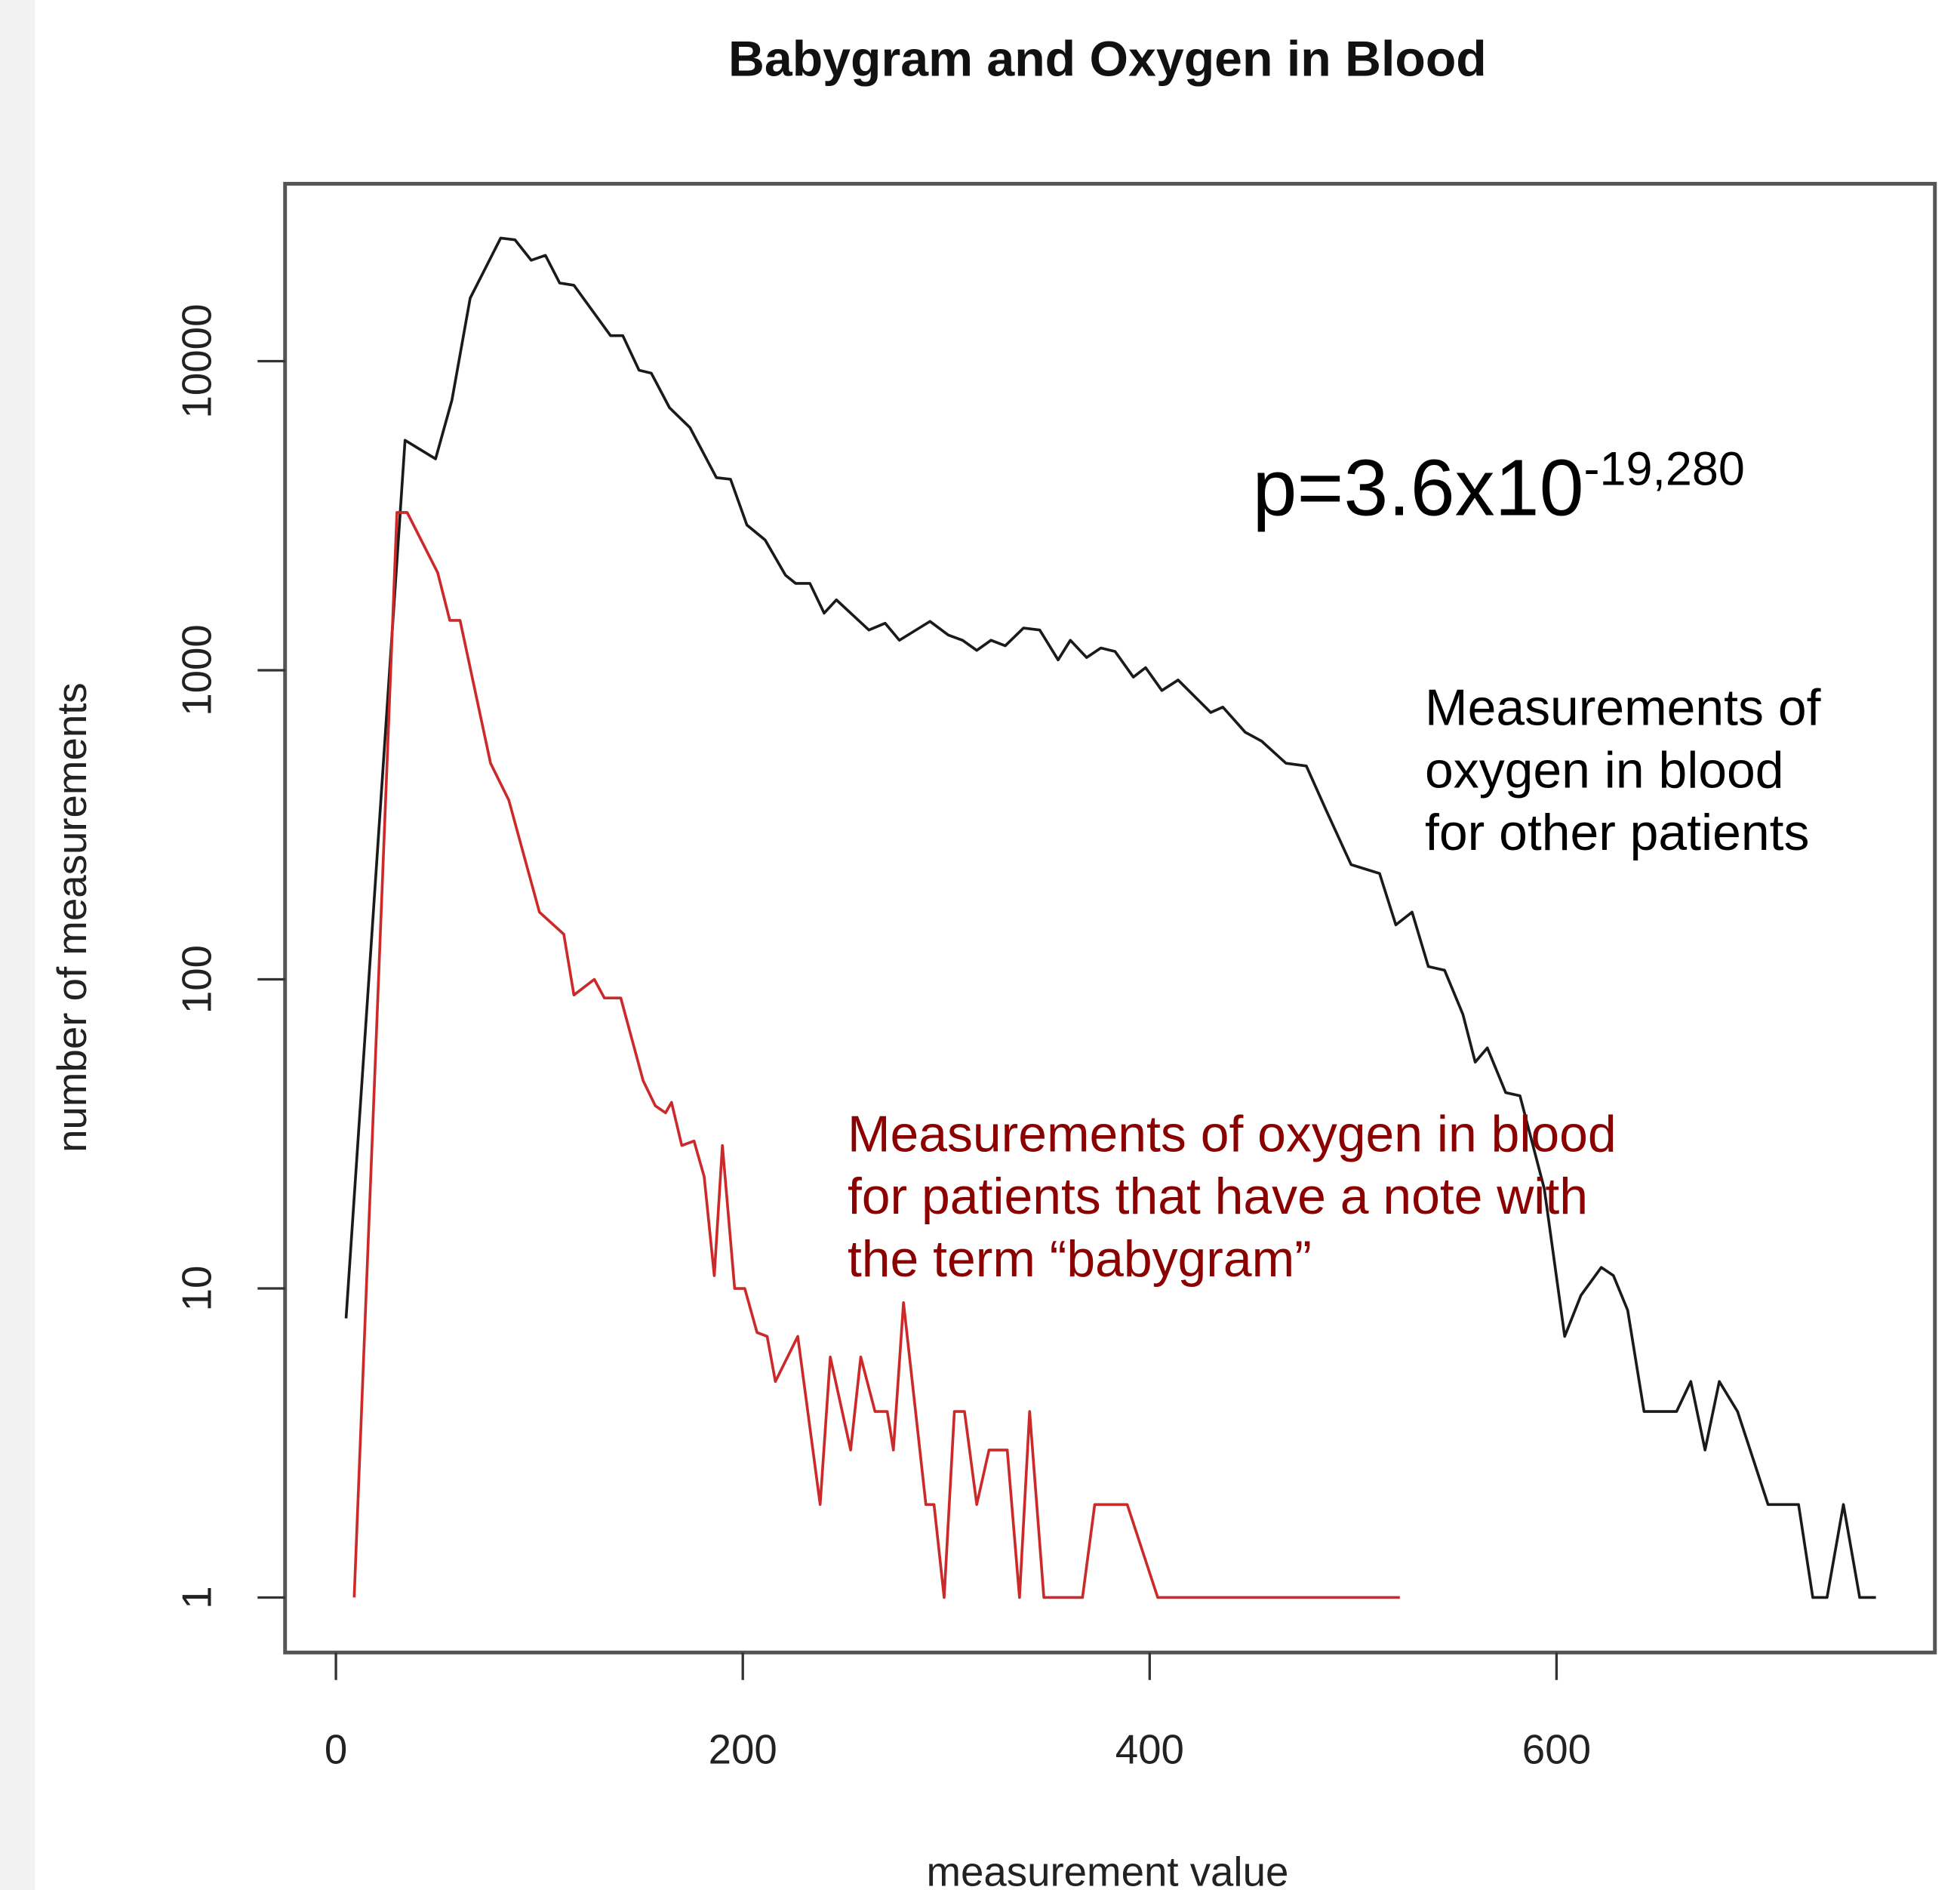  Describe the element at coordinates (743, 1749) in the screenshot. I see `x-tick-label: 200` at that location.